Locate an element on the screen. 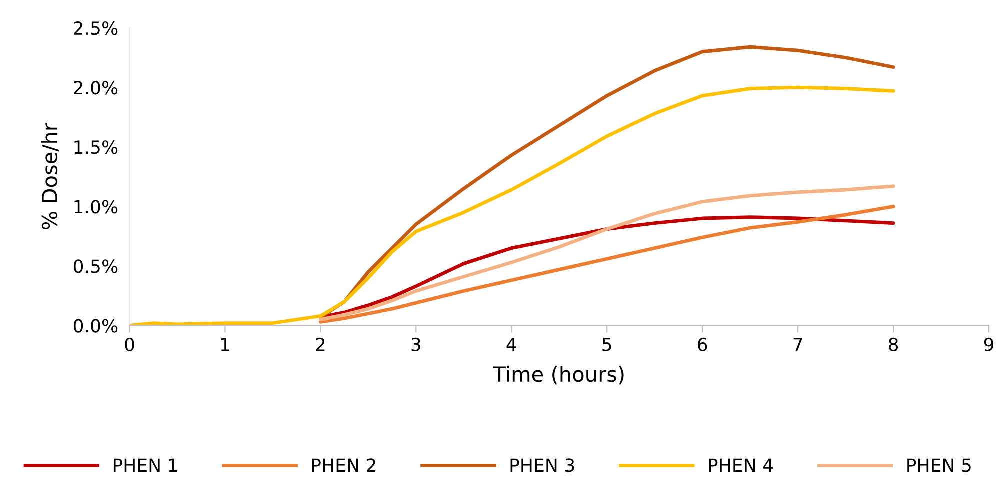 This screenshot has width=998, height=492. legend-label: PHEN 2 is located at coordinates (344, 465).